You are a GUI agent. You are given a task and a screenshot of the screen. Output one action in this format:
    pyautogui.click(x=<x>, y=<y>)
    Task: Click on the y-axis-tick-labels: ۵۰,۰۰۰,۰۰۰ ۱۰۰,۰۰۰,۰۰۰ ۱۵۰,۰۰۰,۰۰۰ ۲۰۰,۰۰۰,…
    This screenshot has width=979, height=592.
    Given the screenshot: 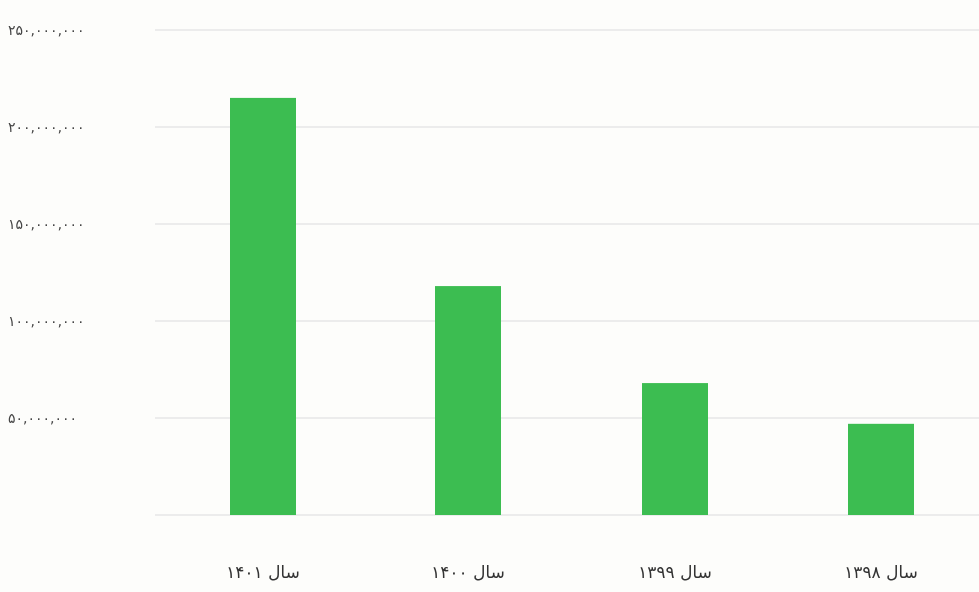 What is the action you would take?
    pyautogui.click(x=46, y=225)
    